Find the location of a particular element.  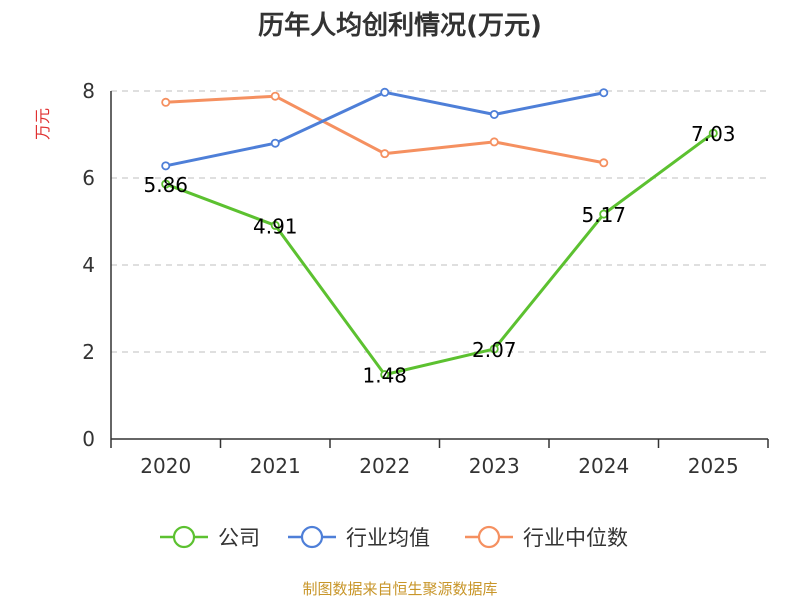

y-axis-label: 万元 is located at coordinates (42, 124).